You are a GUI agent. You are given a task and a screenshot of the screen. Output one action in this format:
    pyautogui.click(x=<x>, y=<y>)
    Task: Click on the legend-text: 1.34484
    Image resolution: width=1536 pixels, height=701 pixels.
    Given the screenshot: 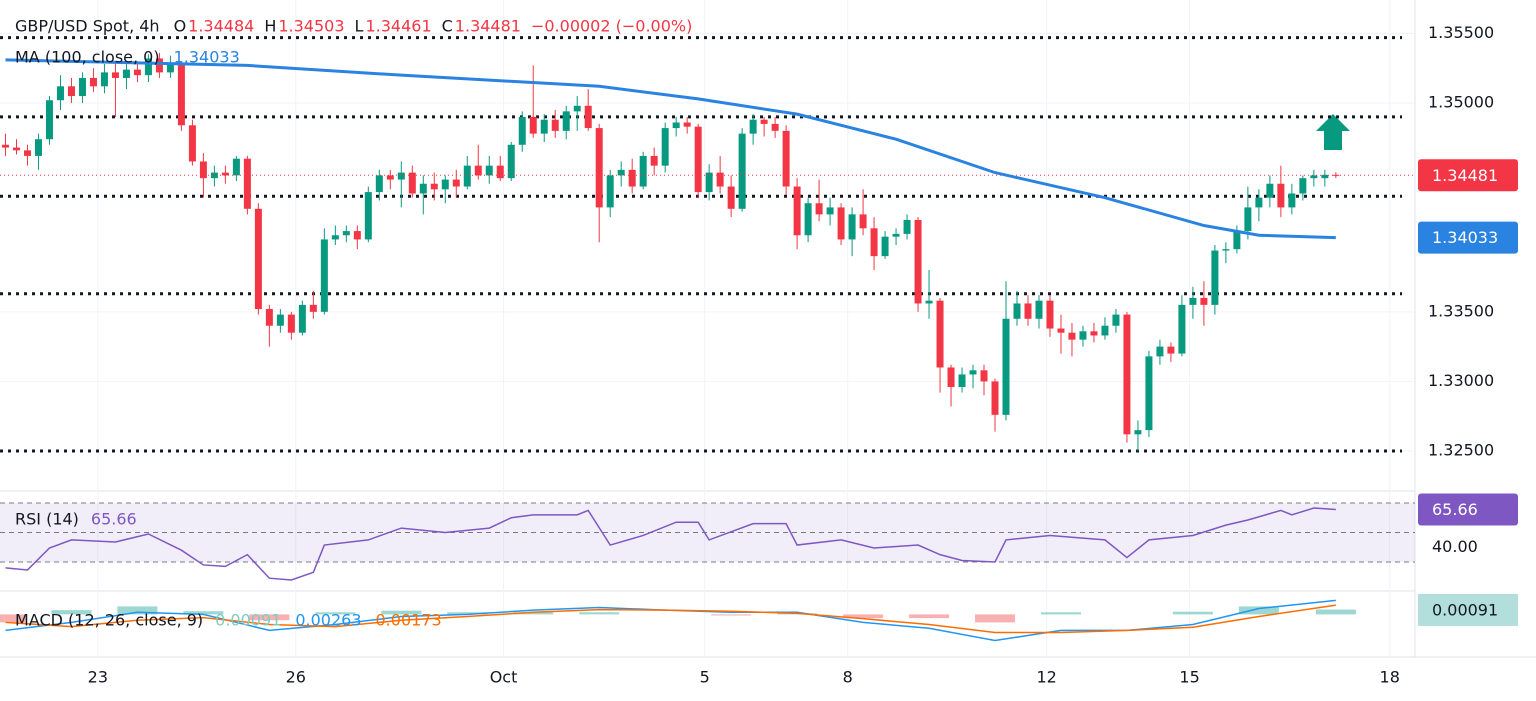 What is the action you would take?
    pyautogui.click(x=221, y=26)
    